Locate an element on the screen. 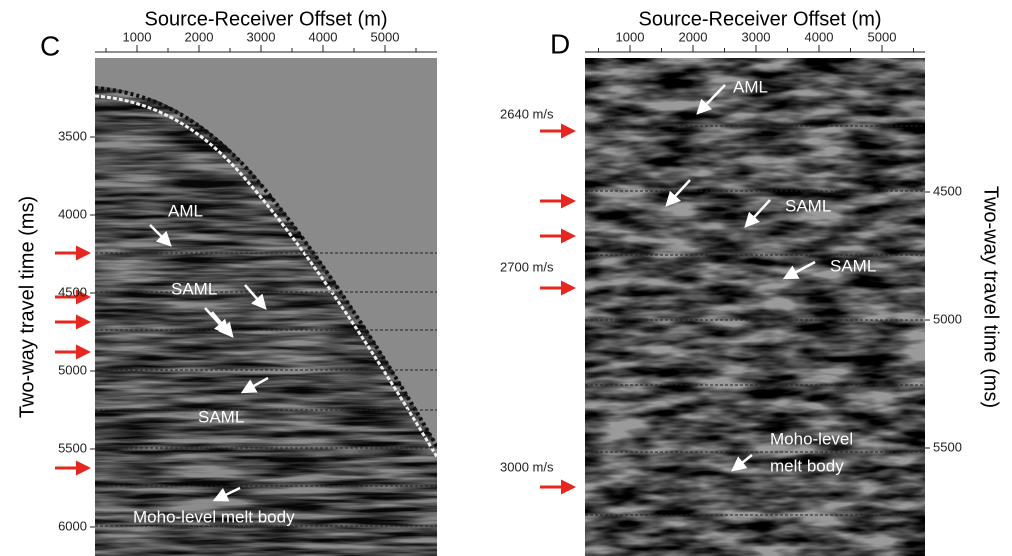 This screenshot has width=1012, height=556. y-tick-label: 4000 is located at coordinates (72, 213).